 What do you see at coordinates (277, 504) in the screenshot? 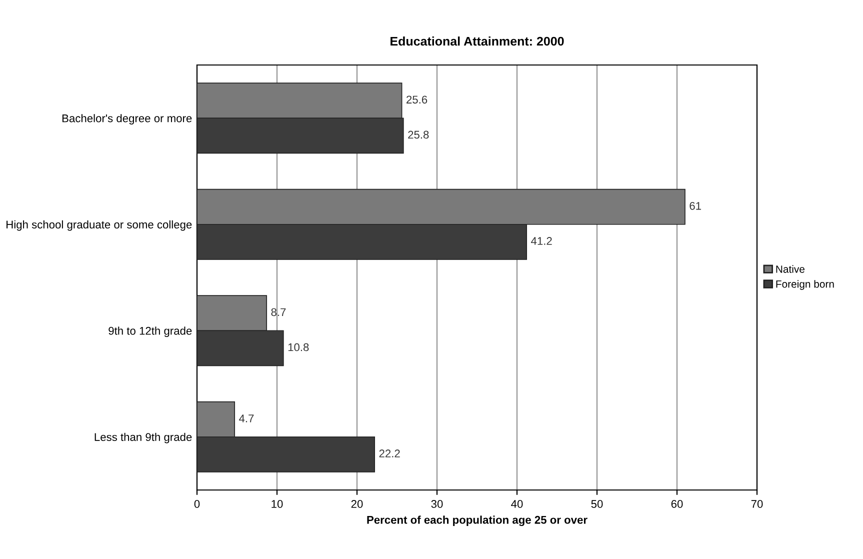
I see `x-tick-label: 10` at bounding box center [277, 504].